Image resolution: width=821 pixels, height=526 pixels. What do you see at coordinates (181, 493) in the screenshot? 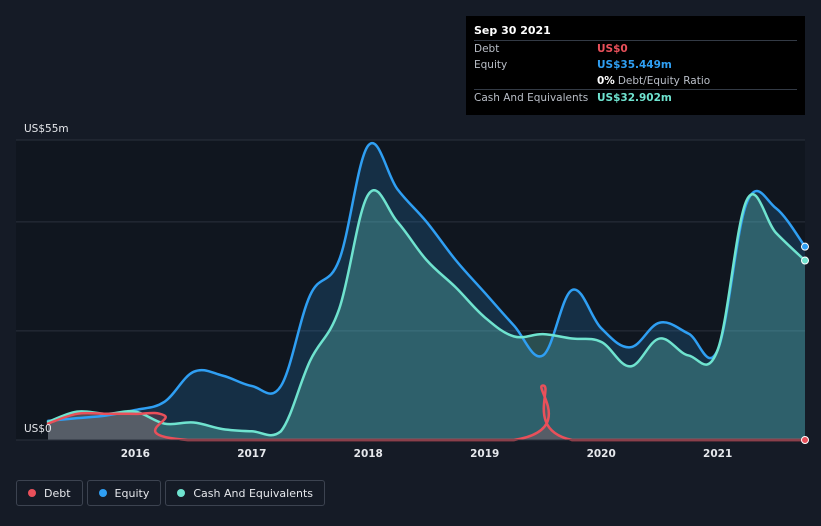
I see `cash-dot-icon` at bounding box center [181, 493].